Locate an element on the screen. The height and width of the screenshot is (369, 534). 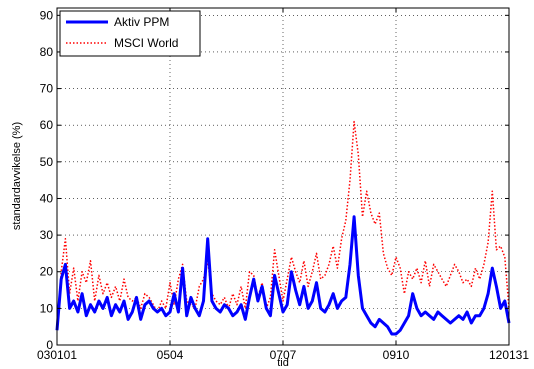
y-tick-label: 80 is located at coordinates (47, 52).